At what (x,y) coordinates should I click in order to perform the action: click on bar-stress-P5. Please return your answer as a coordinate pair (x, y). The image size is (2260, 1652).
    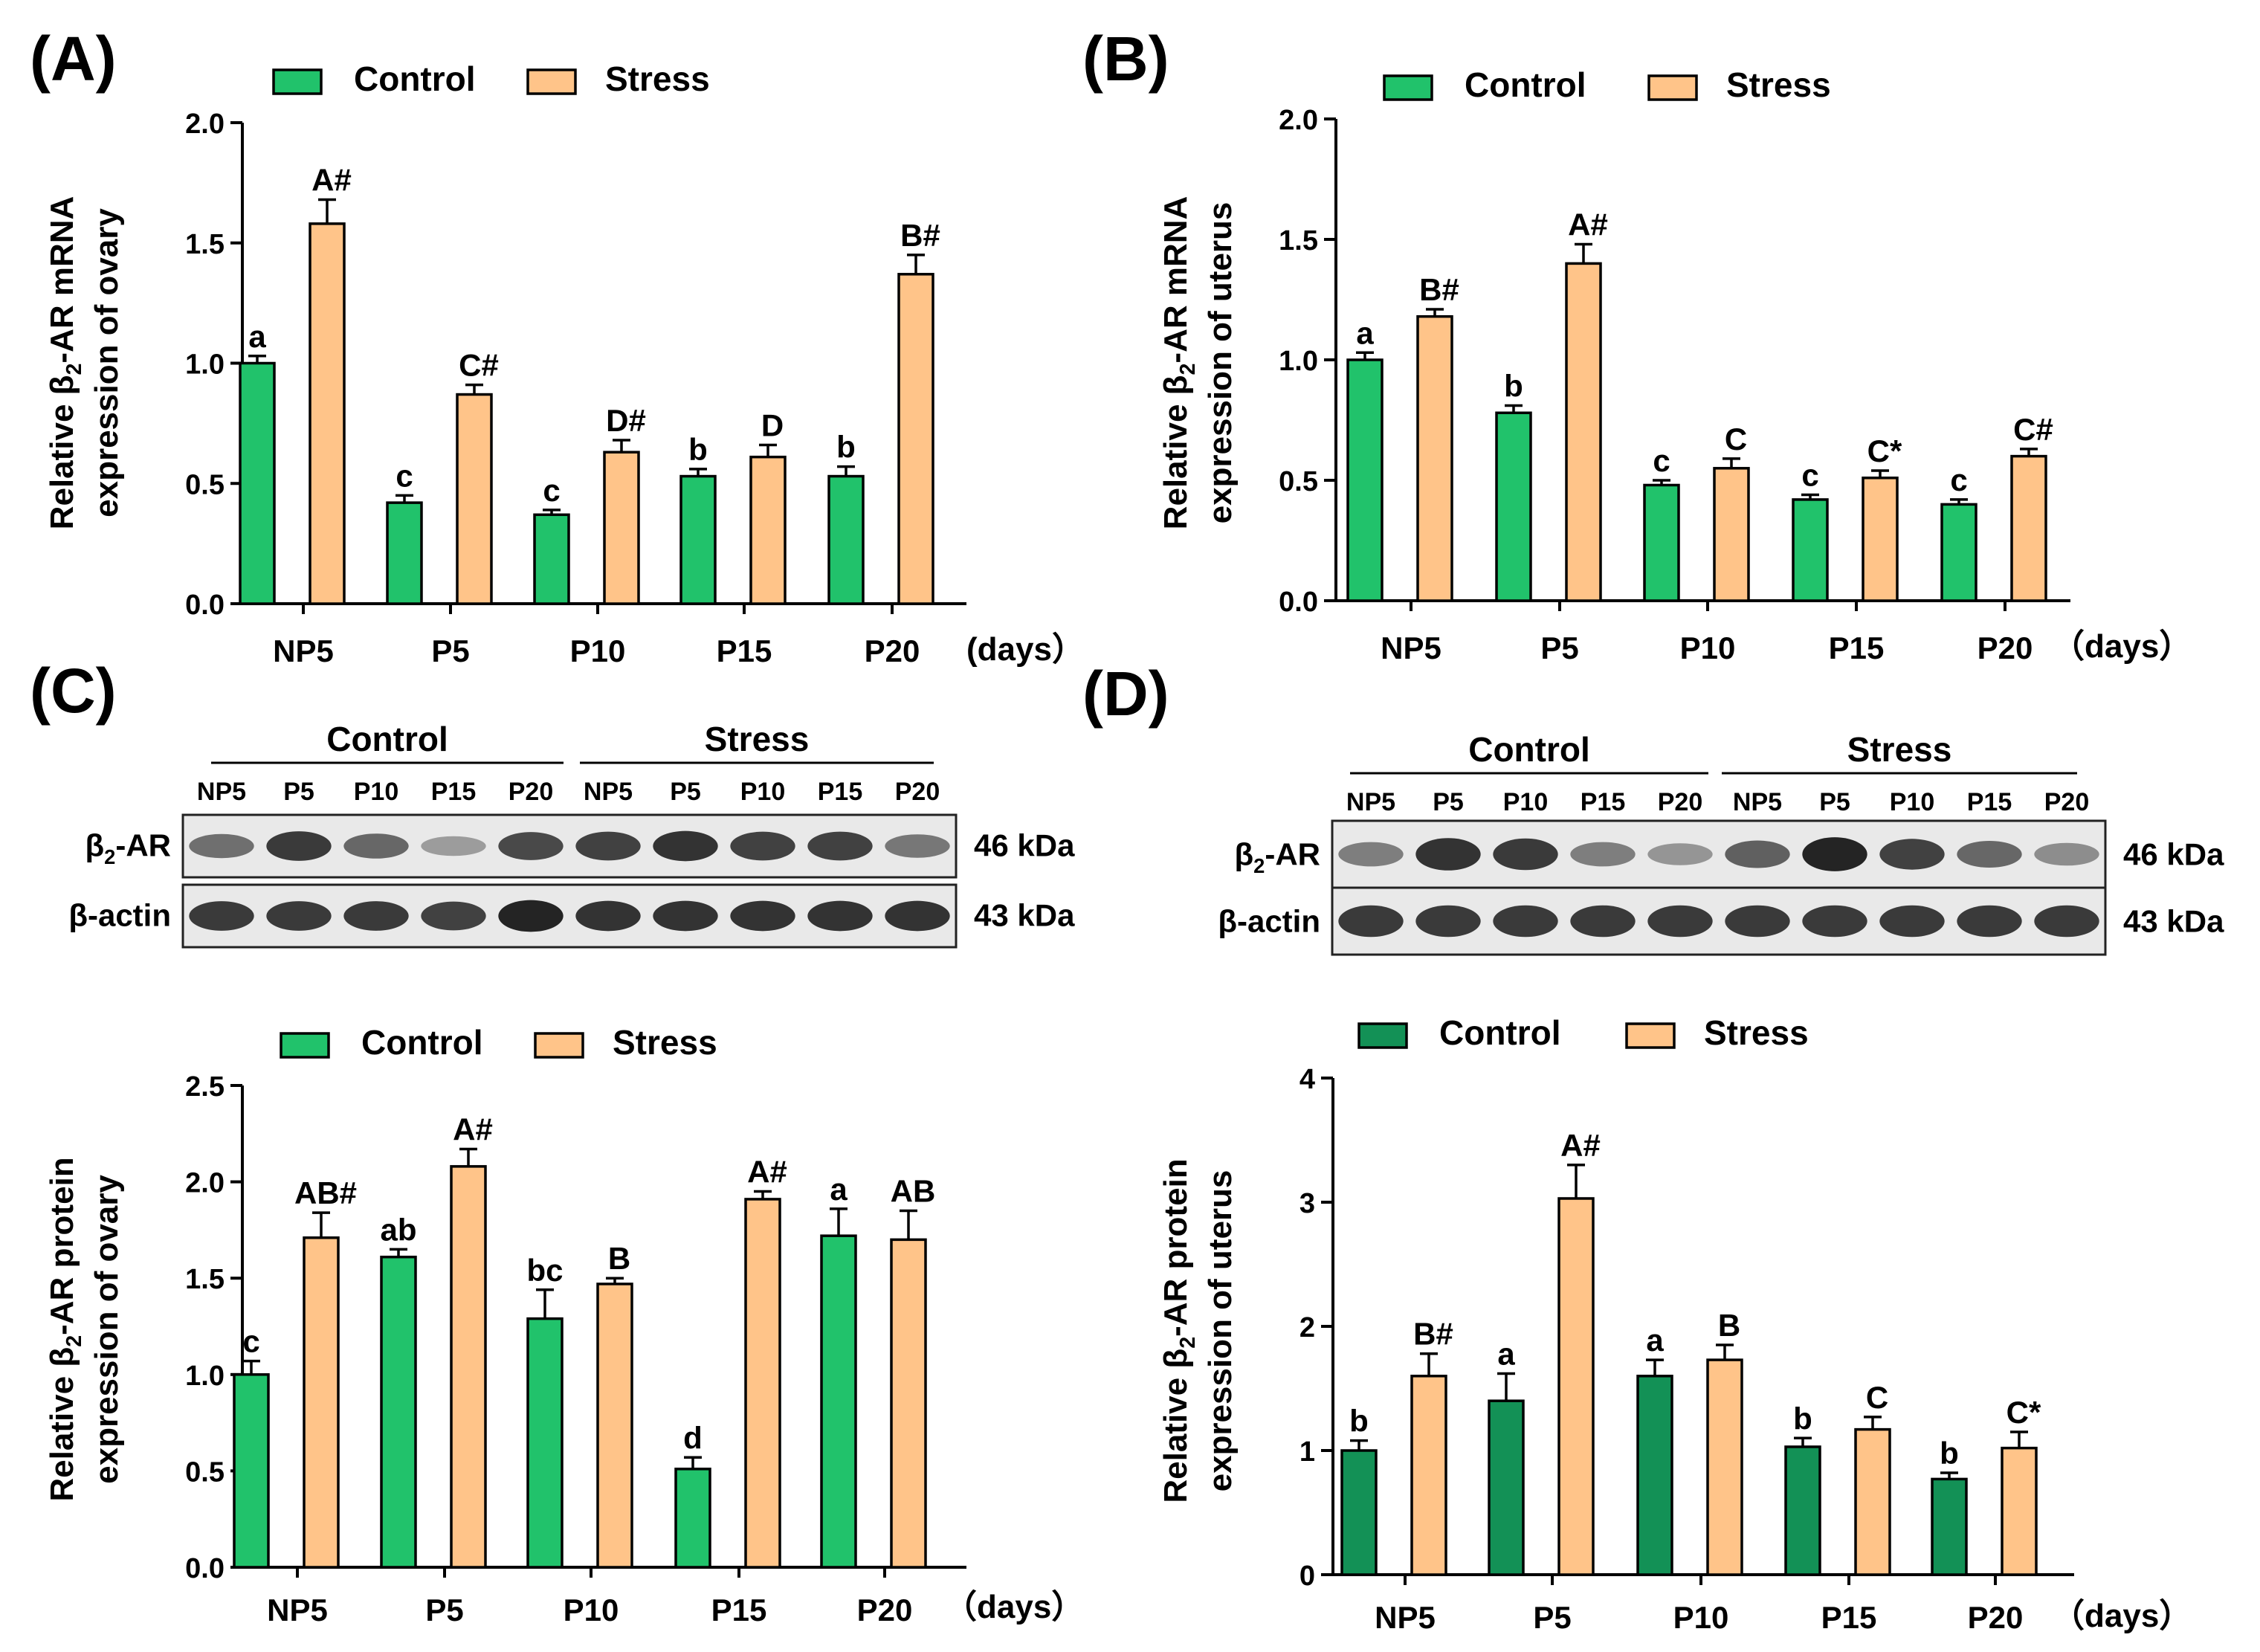
    Looking at the image, I should click on (469, 1367).